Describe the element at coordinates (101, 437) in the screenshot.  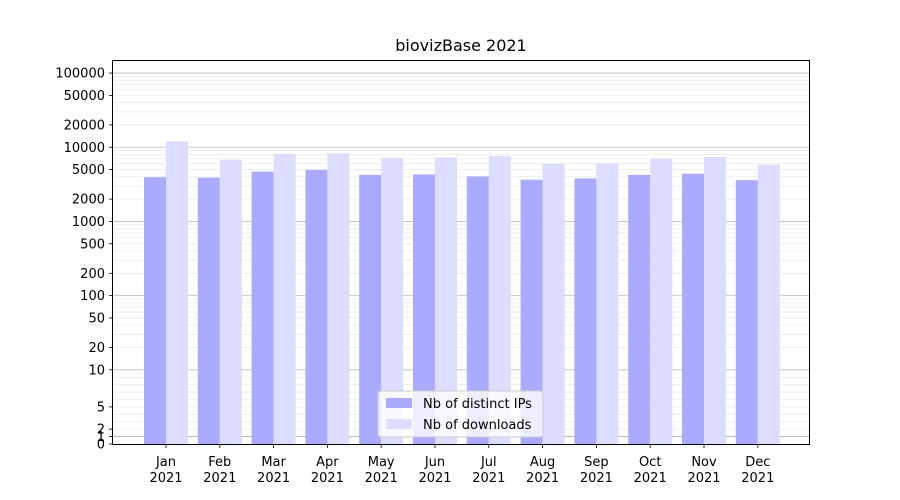
I see `y-tick-label: 1` at that location.